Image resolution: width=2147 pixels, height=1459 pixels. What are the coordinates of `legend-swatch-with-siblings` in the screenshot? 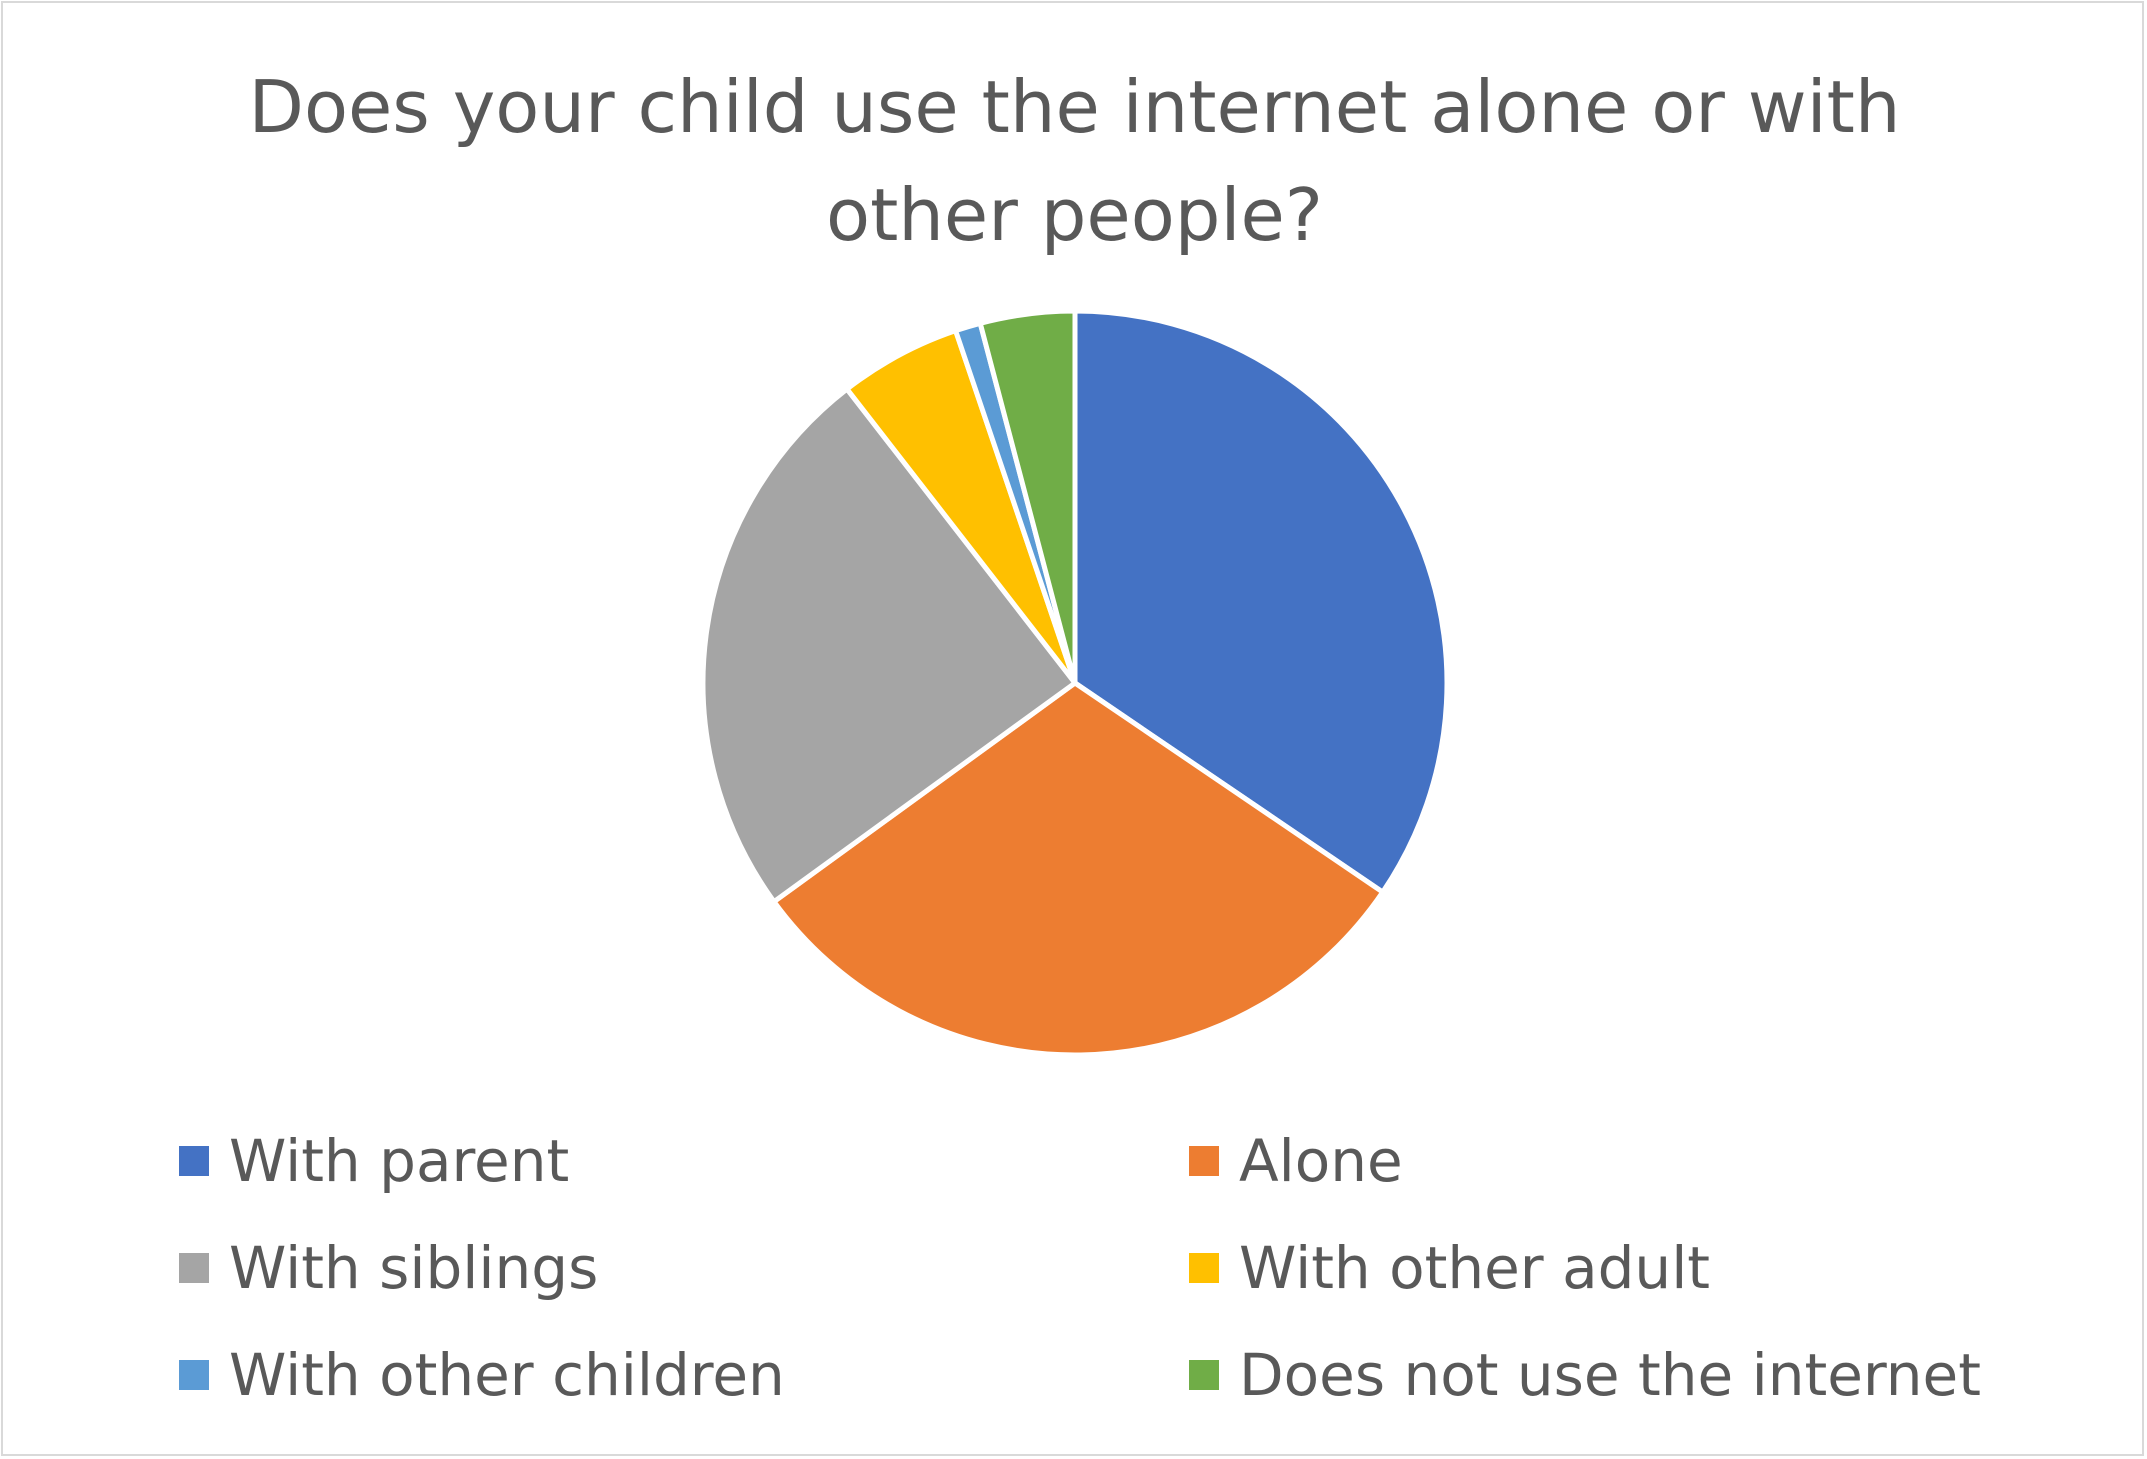 It's located at (194, 1268).